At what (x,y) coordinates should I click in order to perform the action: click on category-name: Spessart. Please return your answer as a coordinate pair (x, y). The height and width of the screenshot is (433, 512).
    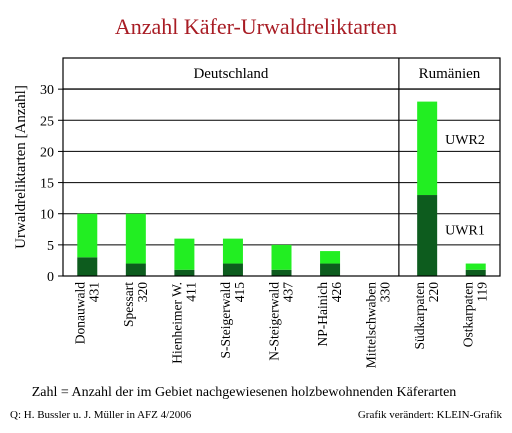
    Looking at the image, I should click on (128, 304).